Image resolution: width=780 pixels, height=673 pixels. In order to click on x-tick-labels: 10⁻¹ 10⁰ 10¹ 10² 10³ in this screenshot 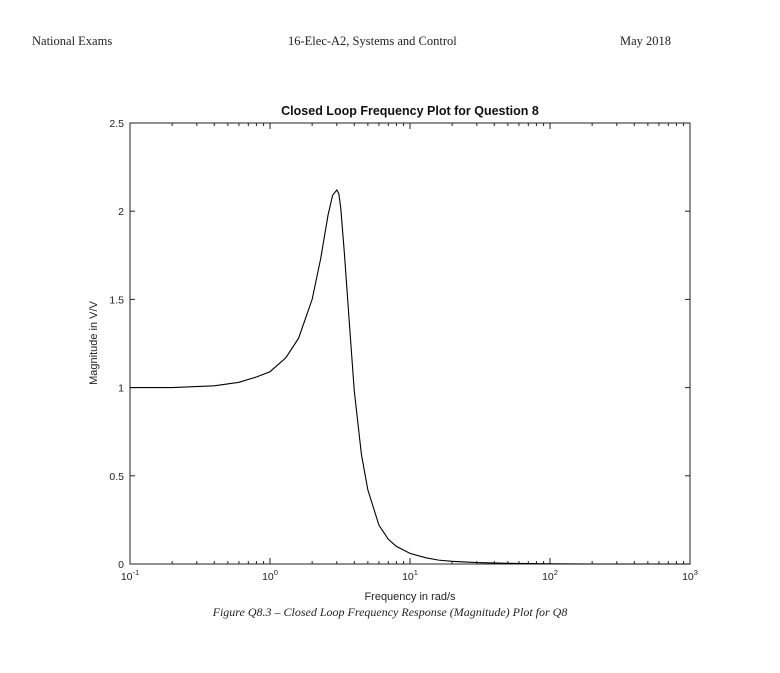, I will do `click(409, 575)`.